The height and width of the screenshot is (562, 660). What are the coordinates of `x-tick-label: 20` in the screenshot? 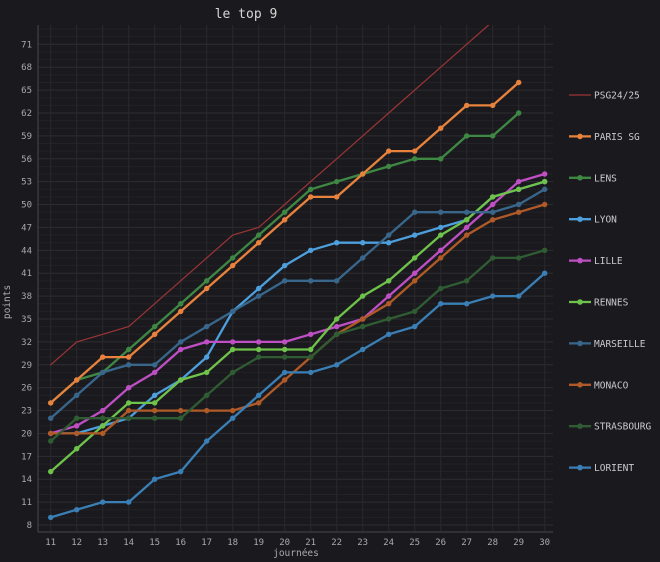 It's located at (284, 543).